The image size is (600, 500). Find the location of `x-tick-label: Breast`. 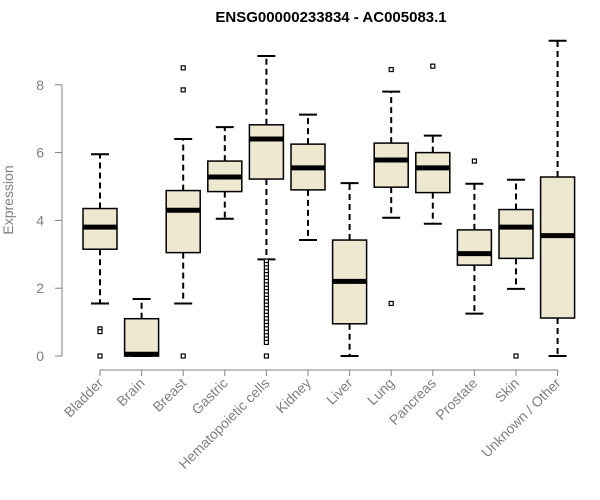

x-tick-label: Breast is located at coordinates (169, 395).